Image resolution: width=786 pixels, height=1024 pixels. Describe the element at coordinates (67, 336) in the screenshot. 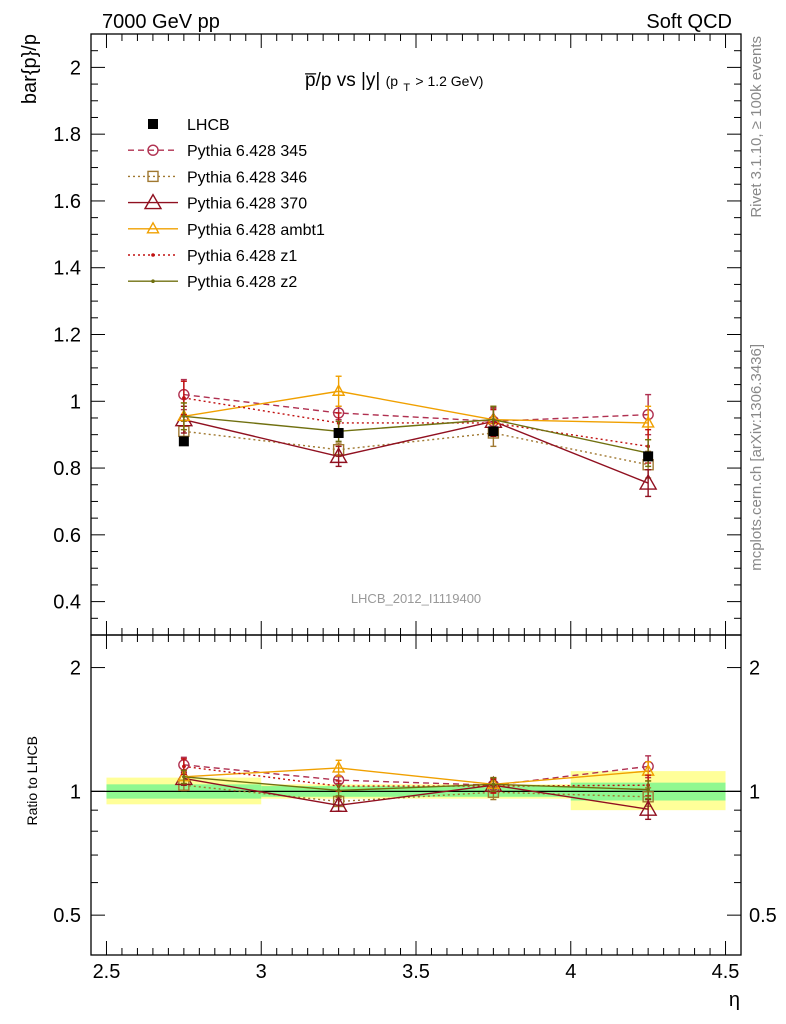

I see `y-tick-label: 1.2` at that location.